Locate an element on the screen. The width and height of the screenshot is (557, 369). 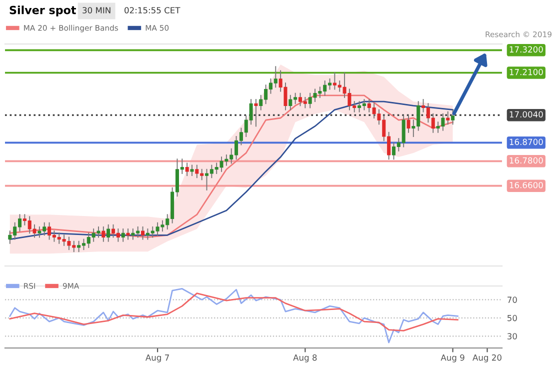
chart-subtitle: 30 MIN is located at coordinates (96, 10).